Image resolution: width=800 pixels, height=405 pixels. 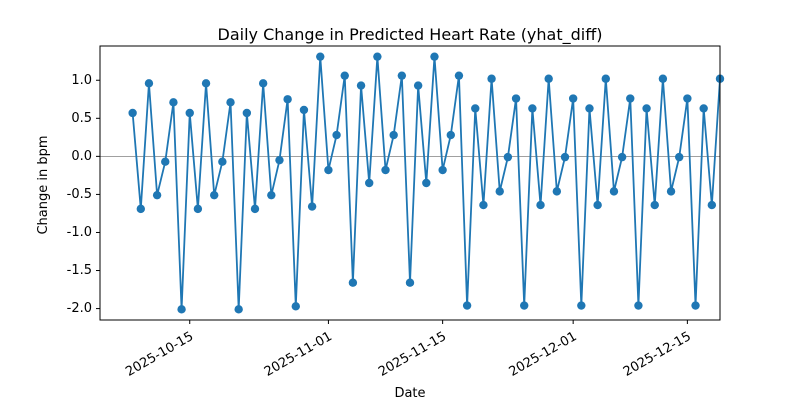 What do you see at coordinates (81, 80) in the screenshot?
I see `y-tick-label: 1.0` at bounding box center [81, 80].